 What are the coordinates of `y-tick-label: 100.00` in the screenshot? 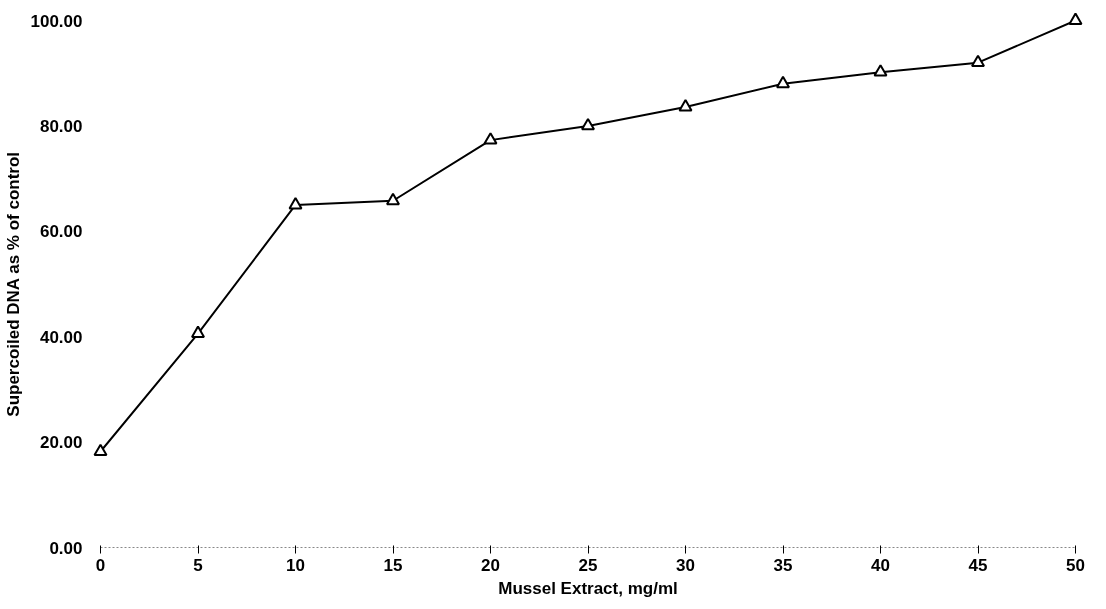 It's located at (56, 21).